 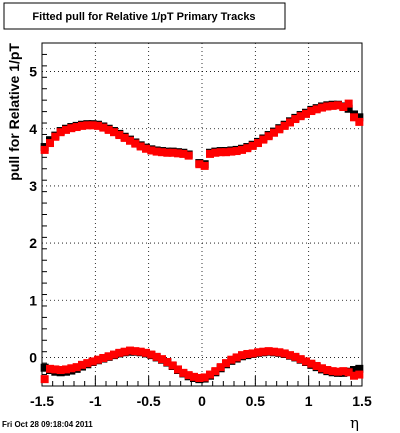 What do you see at coordinates (362, 401) in the screenshot?
I see `x-tick-label: 1.5` at bounding box center [362, 401].